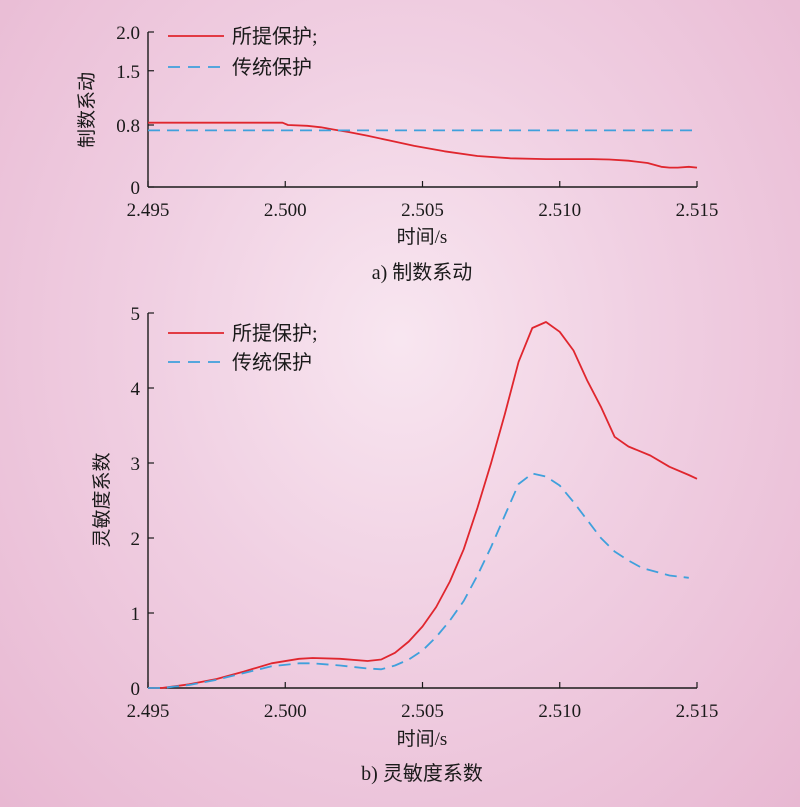  I want to click on panel-a-legend-label-0: 所提保护;, so click(275, 36).